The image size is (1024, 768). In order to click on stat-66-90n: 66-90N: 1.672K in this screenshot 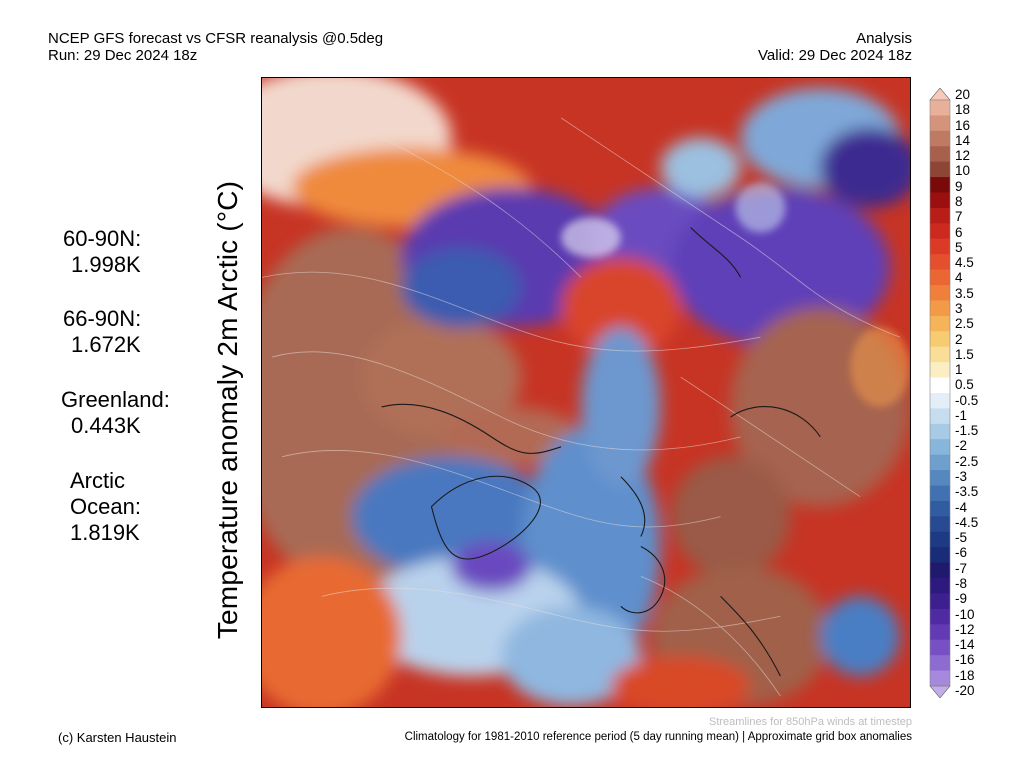, I will do `click(102, 332)`.